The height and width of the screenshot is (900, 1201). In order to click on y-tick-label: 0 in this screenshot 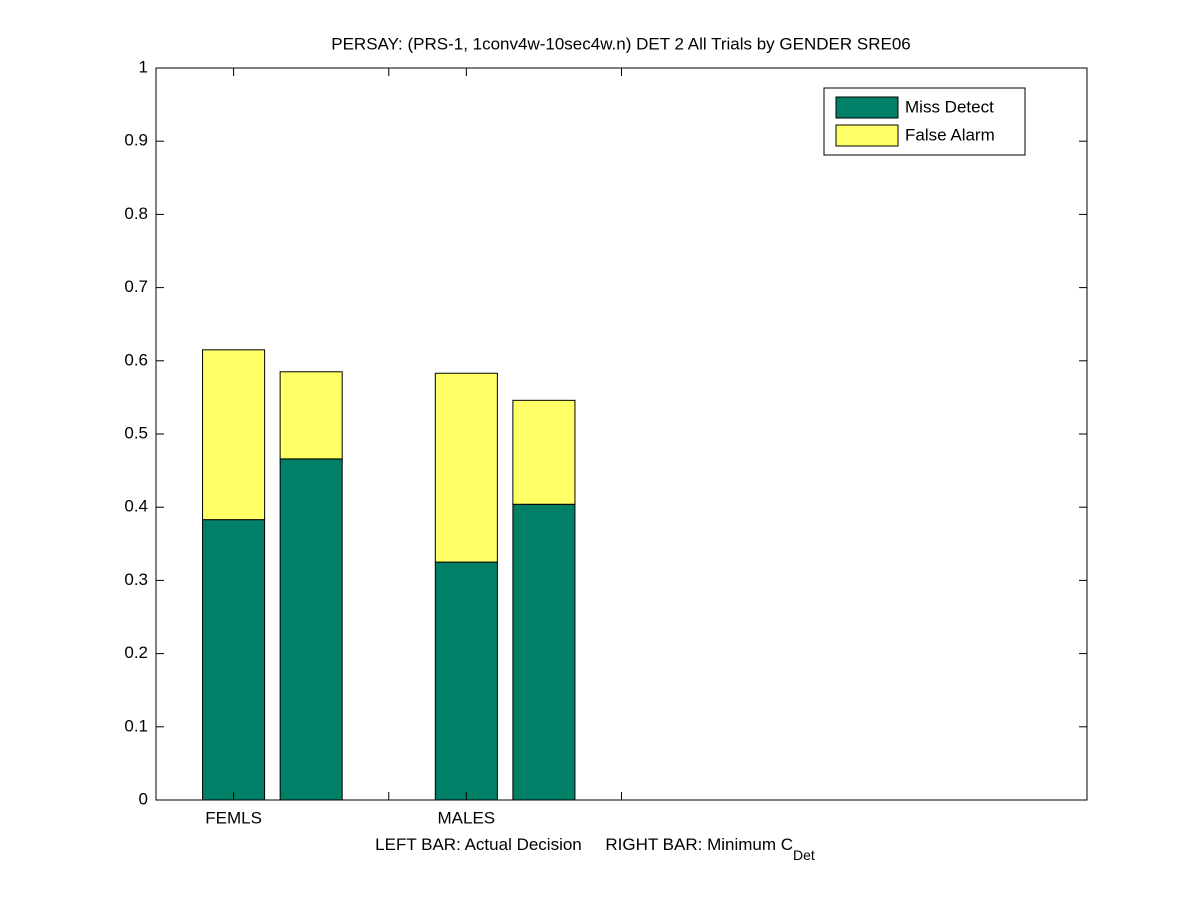, I will do `click(143, 798)`.